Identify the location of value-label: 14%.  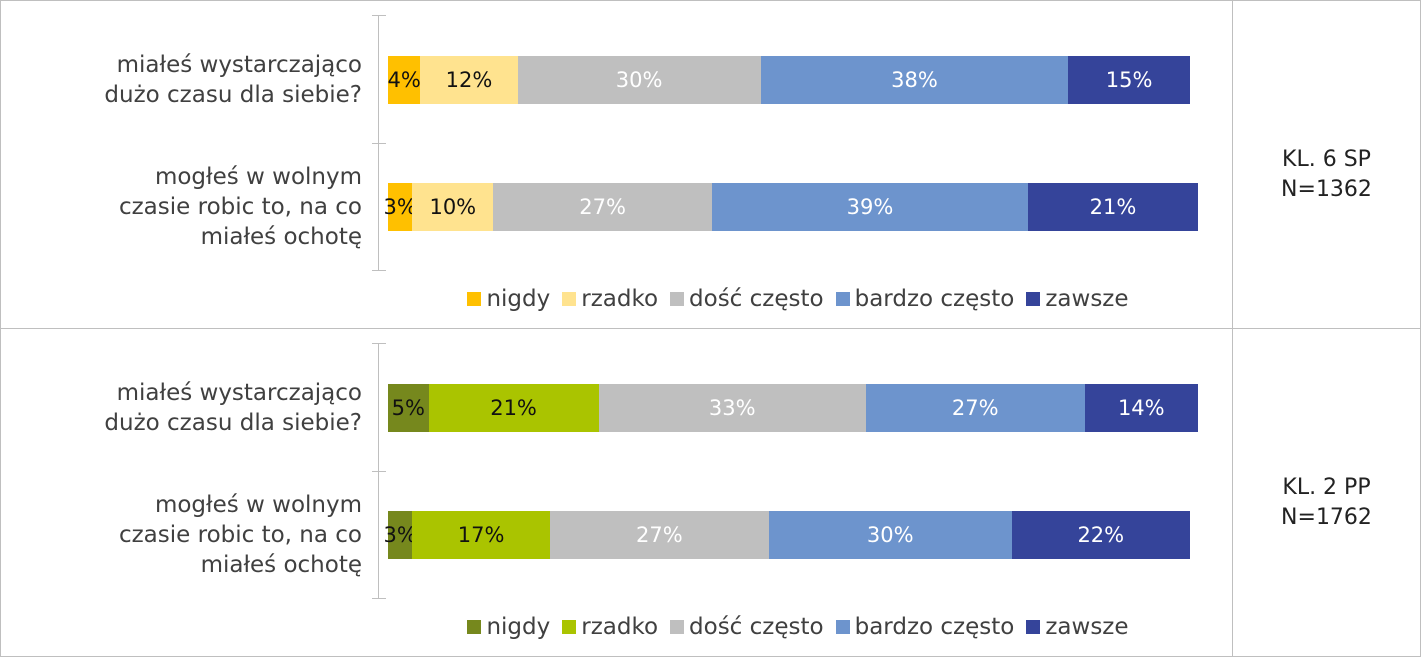
(1141, 408).